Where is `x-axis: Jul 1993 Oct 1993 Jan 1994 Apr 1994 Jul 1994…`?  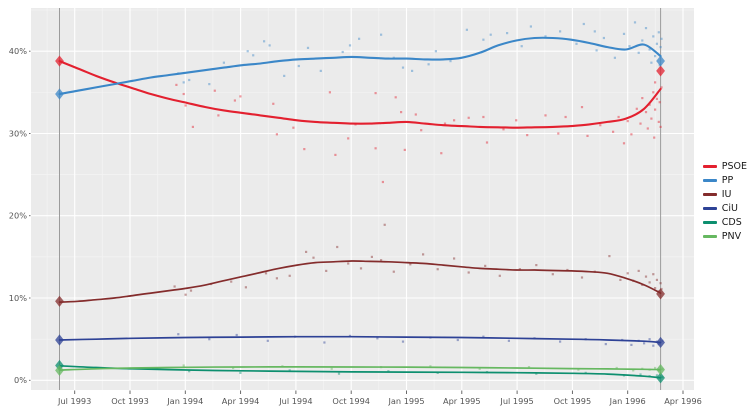 x-axis: Jul 1993 Oct 1993 Jan 1994 Apr 1994 Jul 1994… is located at coordinates (379, 398).